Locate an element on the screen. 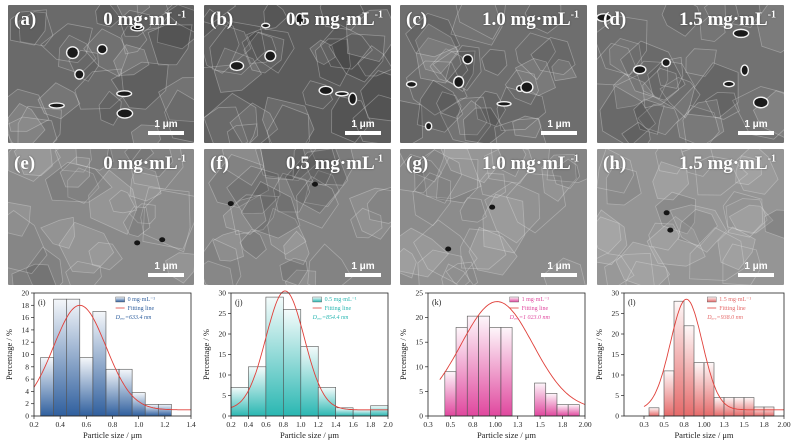  x-tick-label: 1.00 is located at coordinates (703, 424).